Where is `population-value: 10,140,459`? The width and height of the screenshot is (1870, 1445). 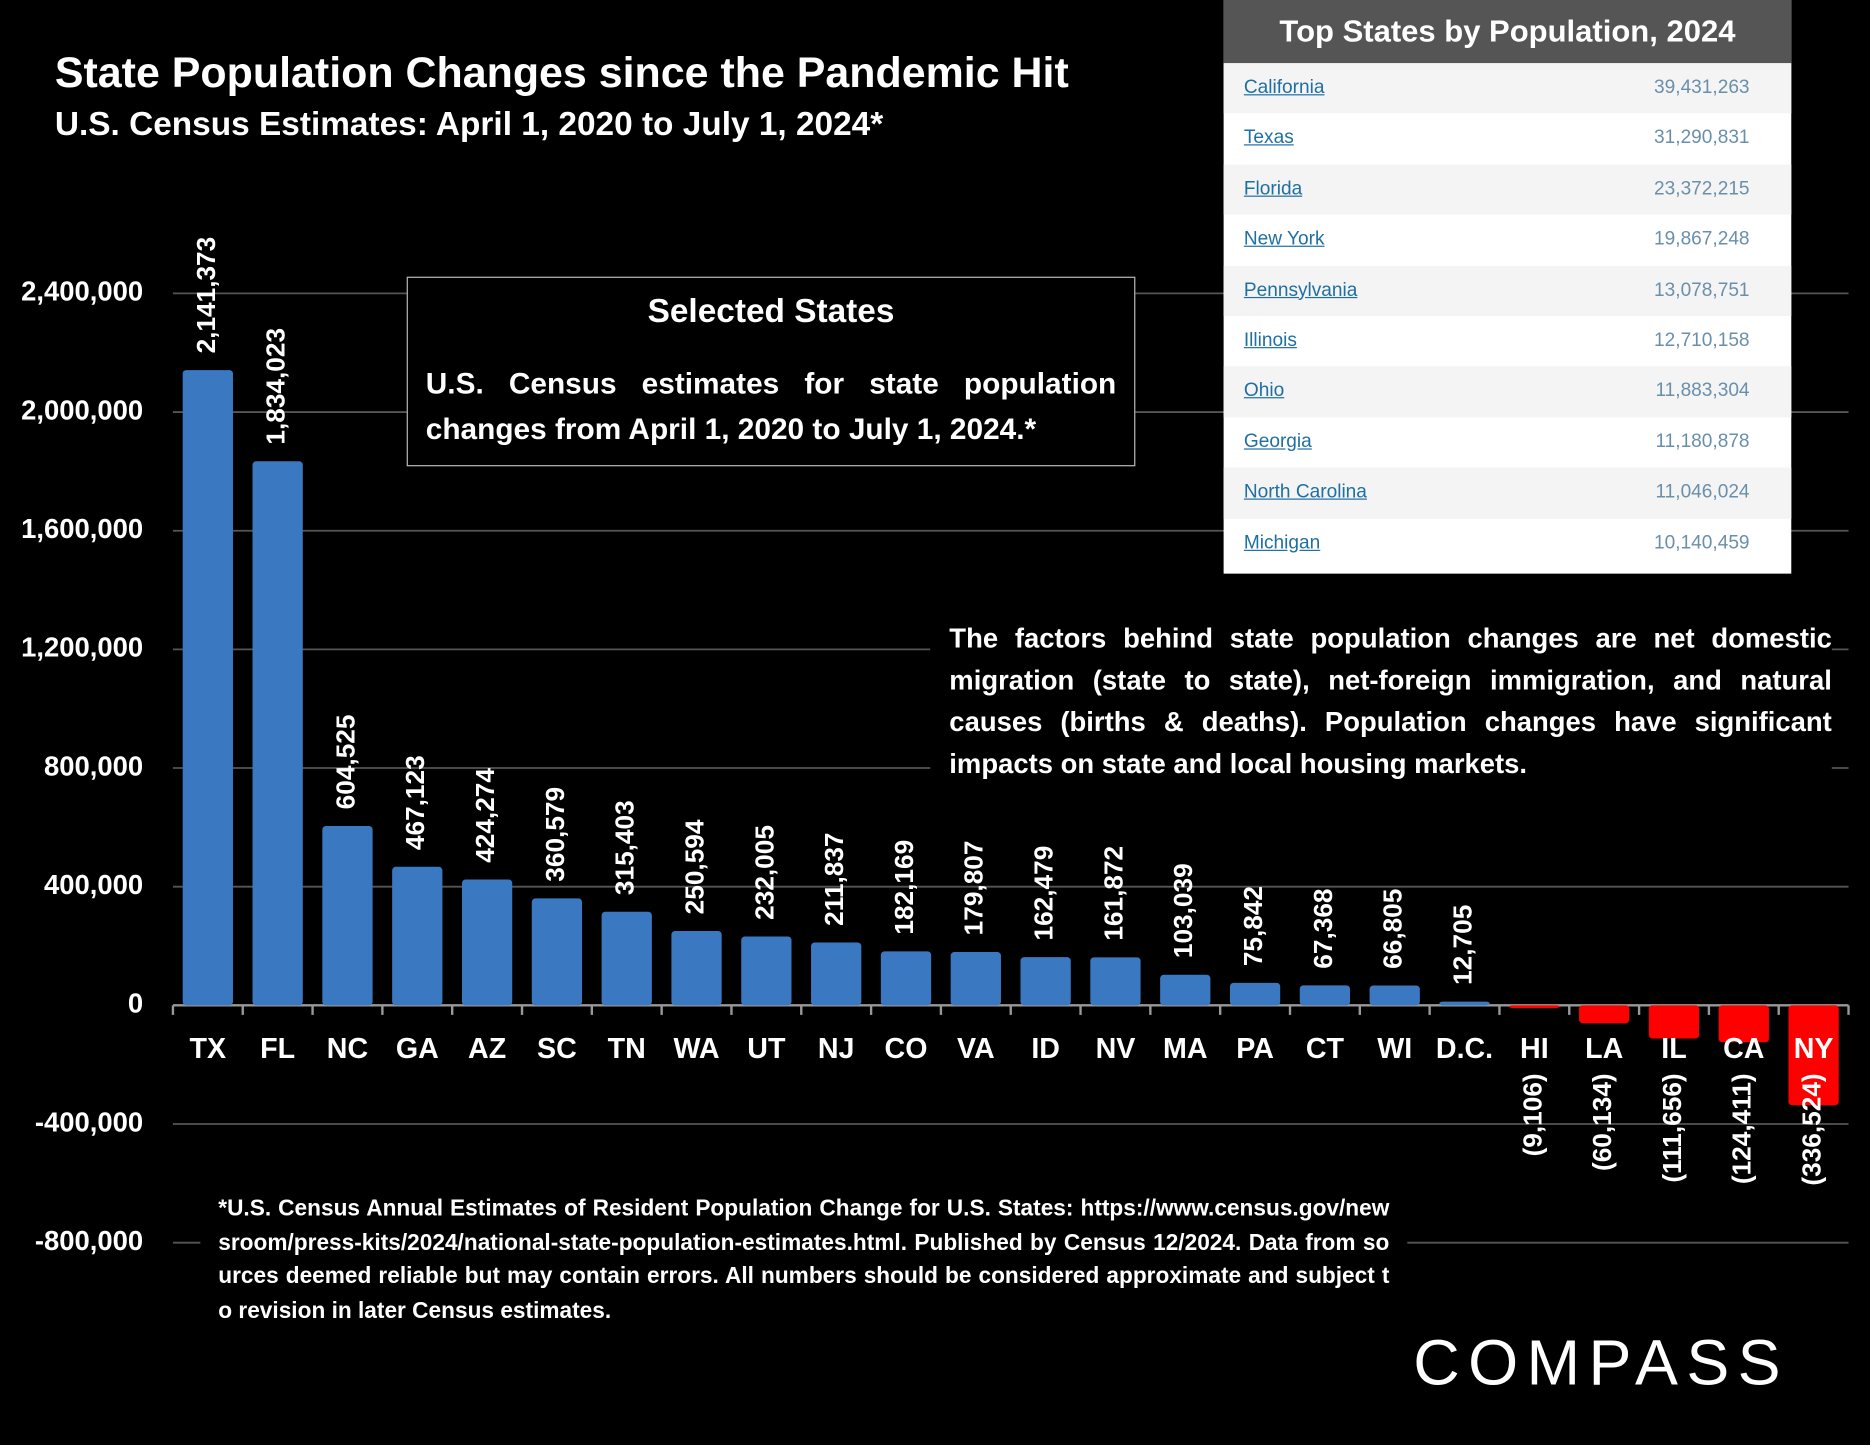
population-value: 10,140,459 is located at coordinates (1702, 542).